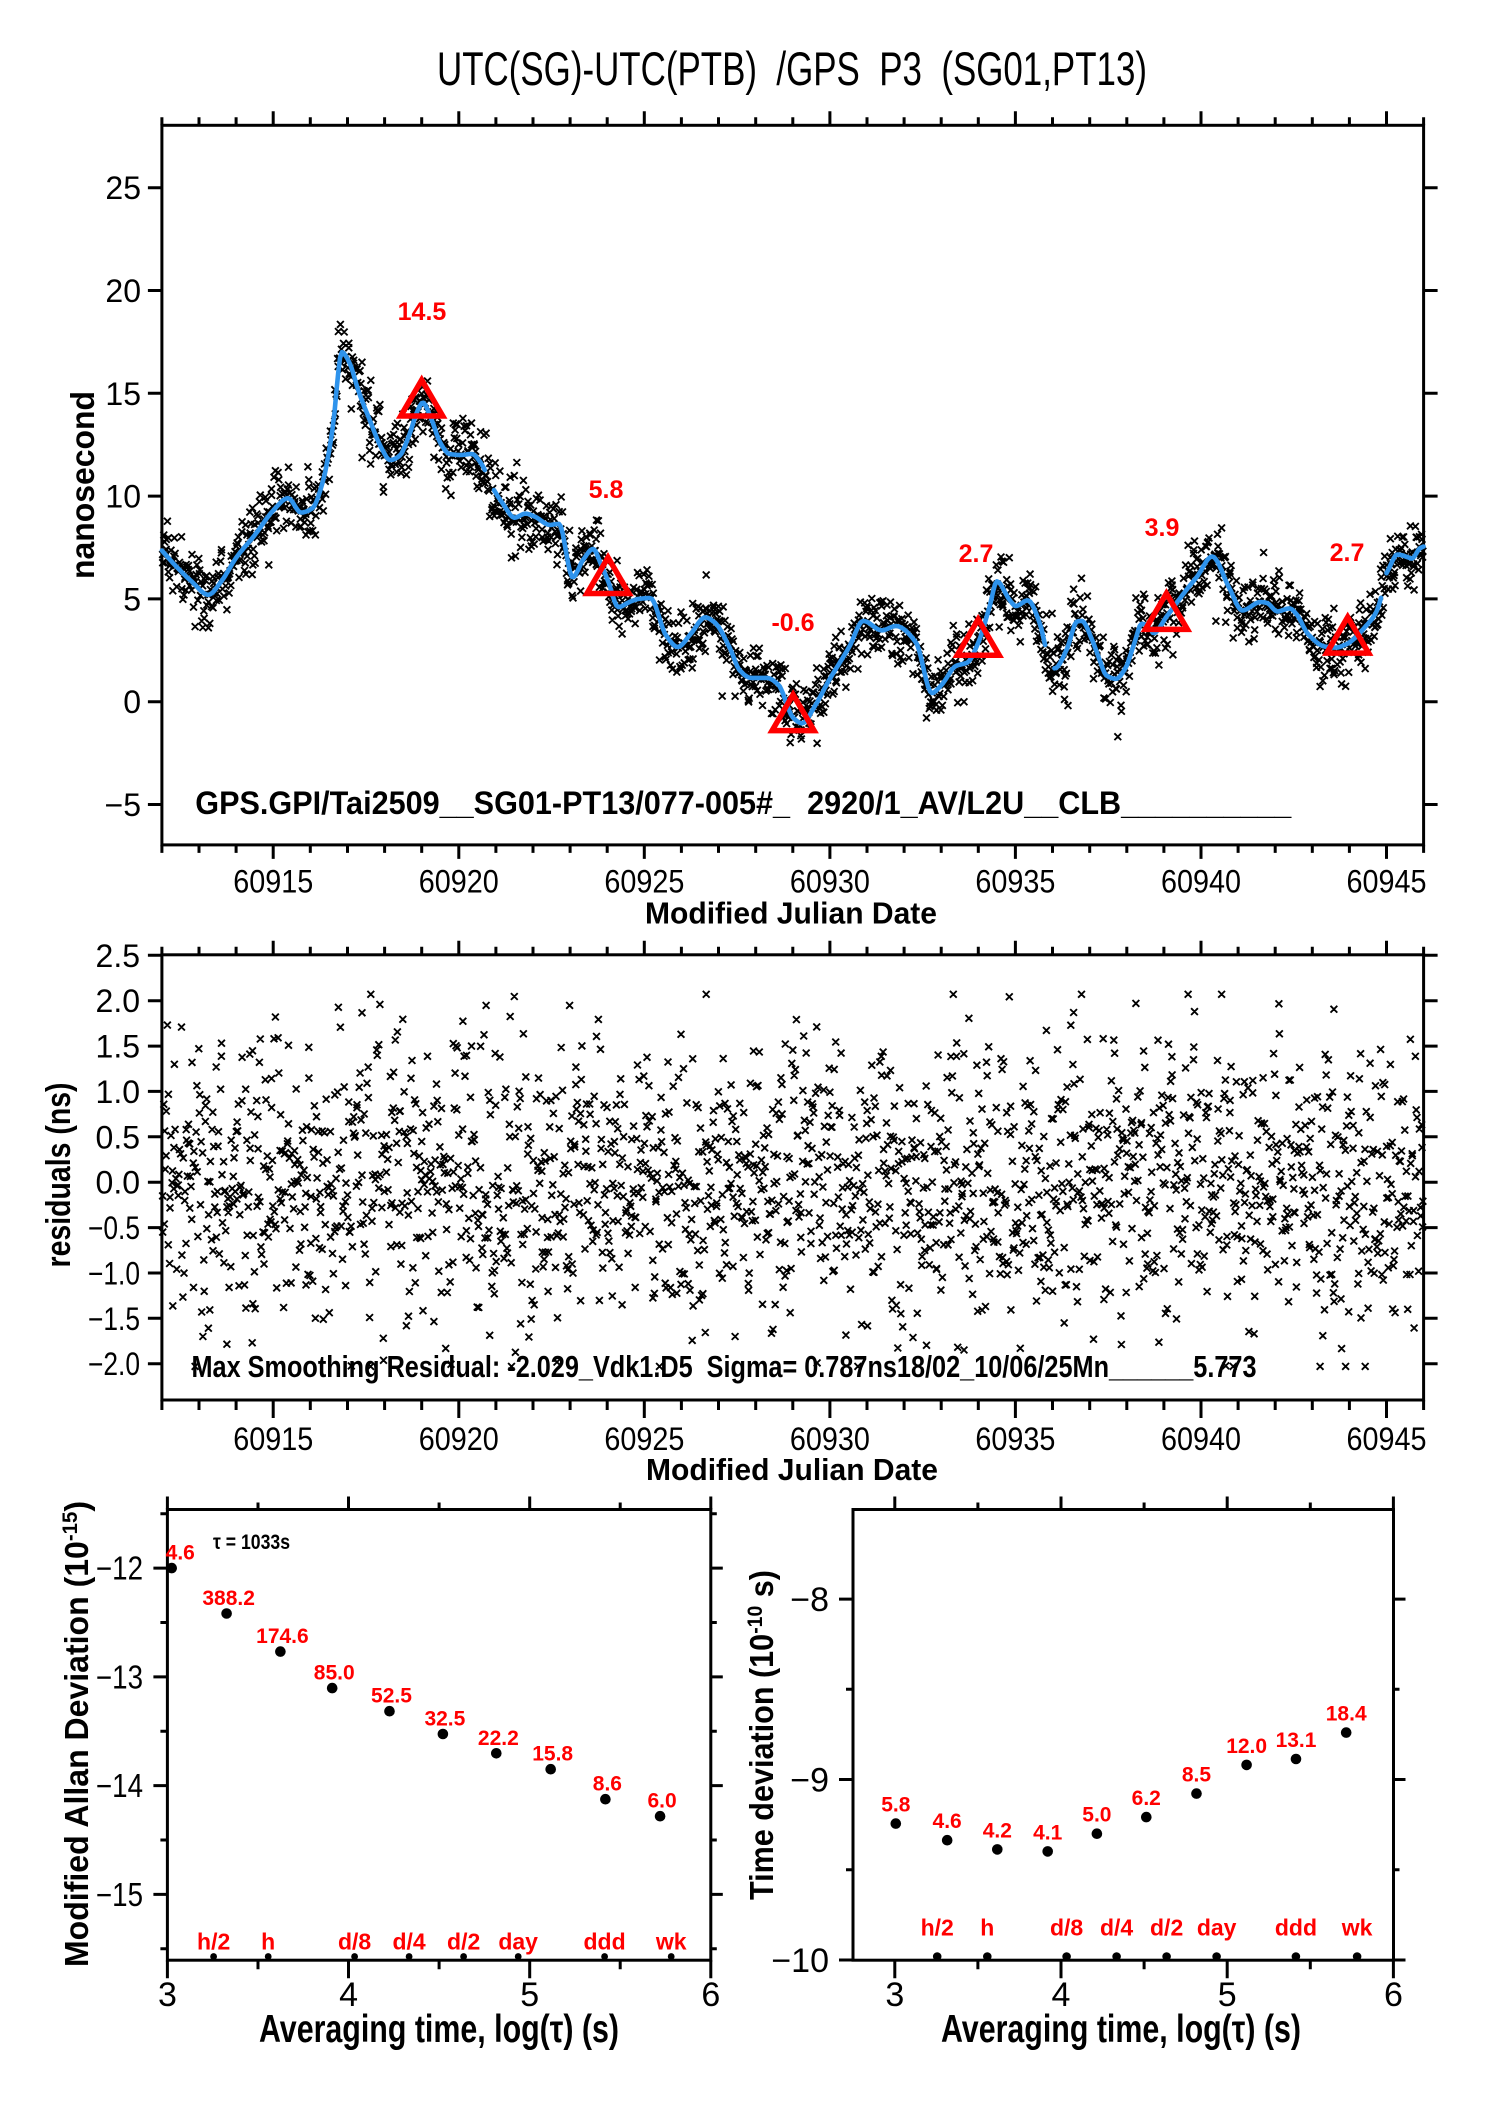 The width and height of the screenshot is (1488, 2105). I want to click on svg-text: residuals (ns), so click(59, 1175).